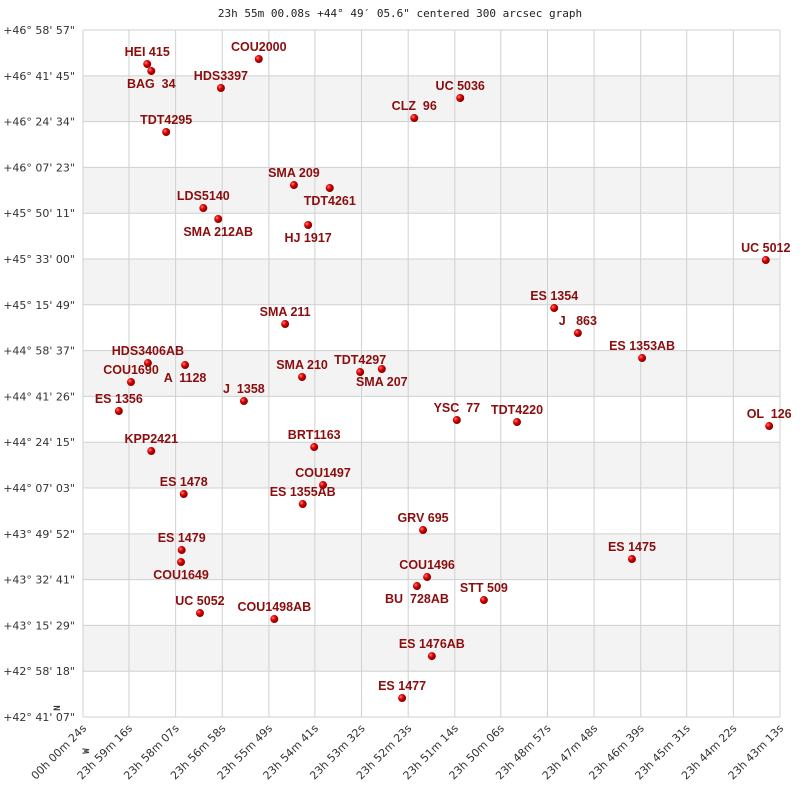 The image size is (800, 800). I want to click on star-label: CLZ 96, so click(414, 106).